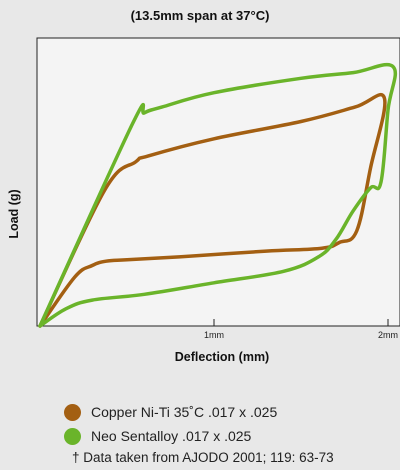  Describe the element at coordinates (14, 213) in the screenshot. I see `y-axis-label: Load (g)` at that location.